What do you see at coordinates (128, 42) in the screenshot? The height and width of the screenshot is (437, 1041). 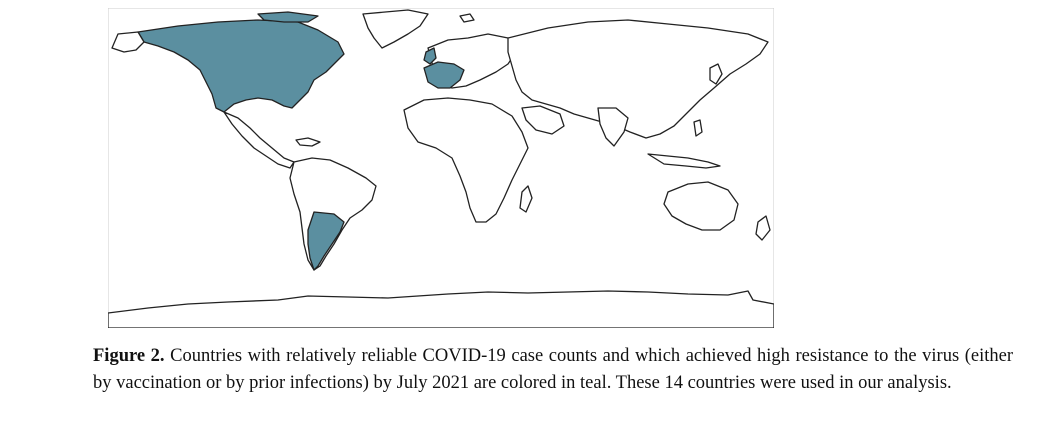 I see `alaska` at bounding box center [128, 42].